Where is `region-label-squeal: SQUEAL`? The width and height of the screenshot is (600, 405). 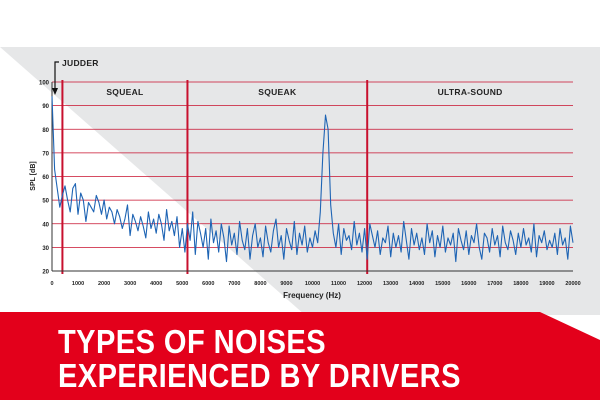 region-label-squeal: SQUEAL is located at coordinates (124, 92).